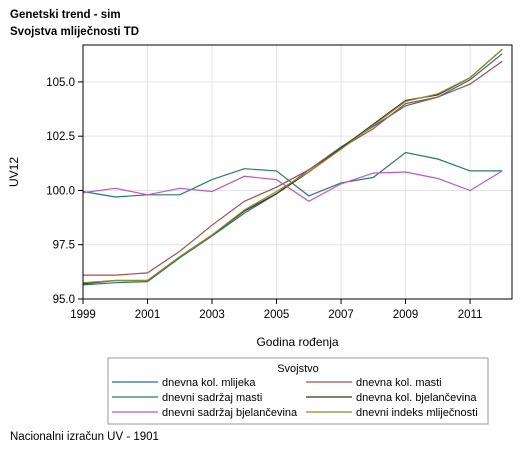  Describe the element at coordinates (470, 315) in the screenshot. I see `x-tick-label: 2011` at that location.